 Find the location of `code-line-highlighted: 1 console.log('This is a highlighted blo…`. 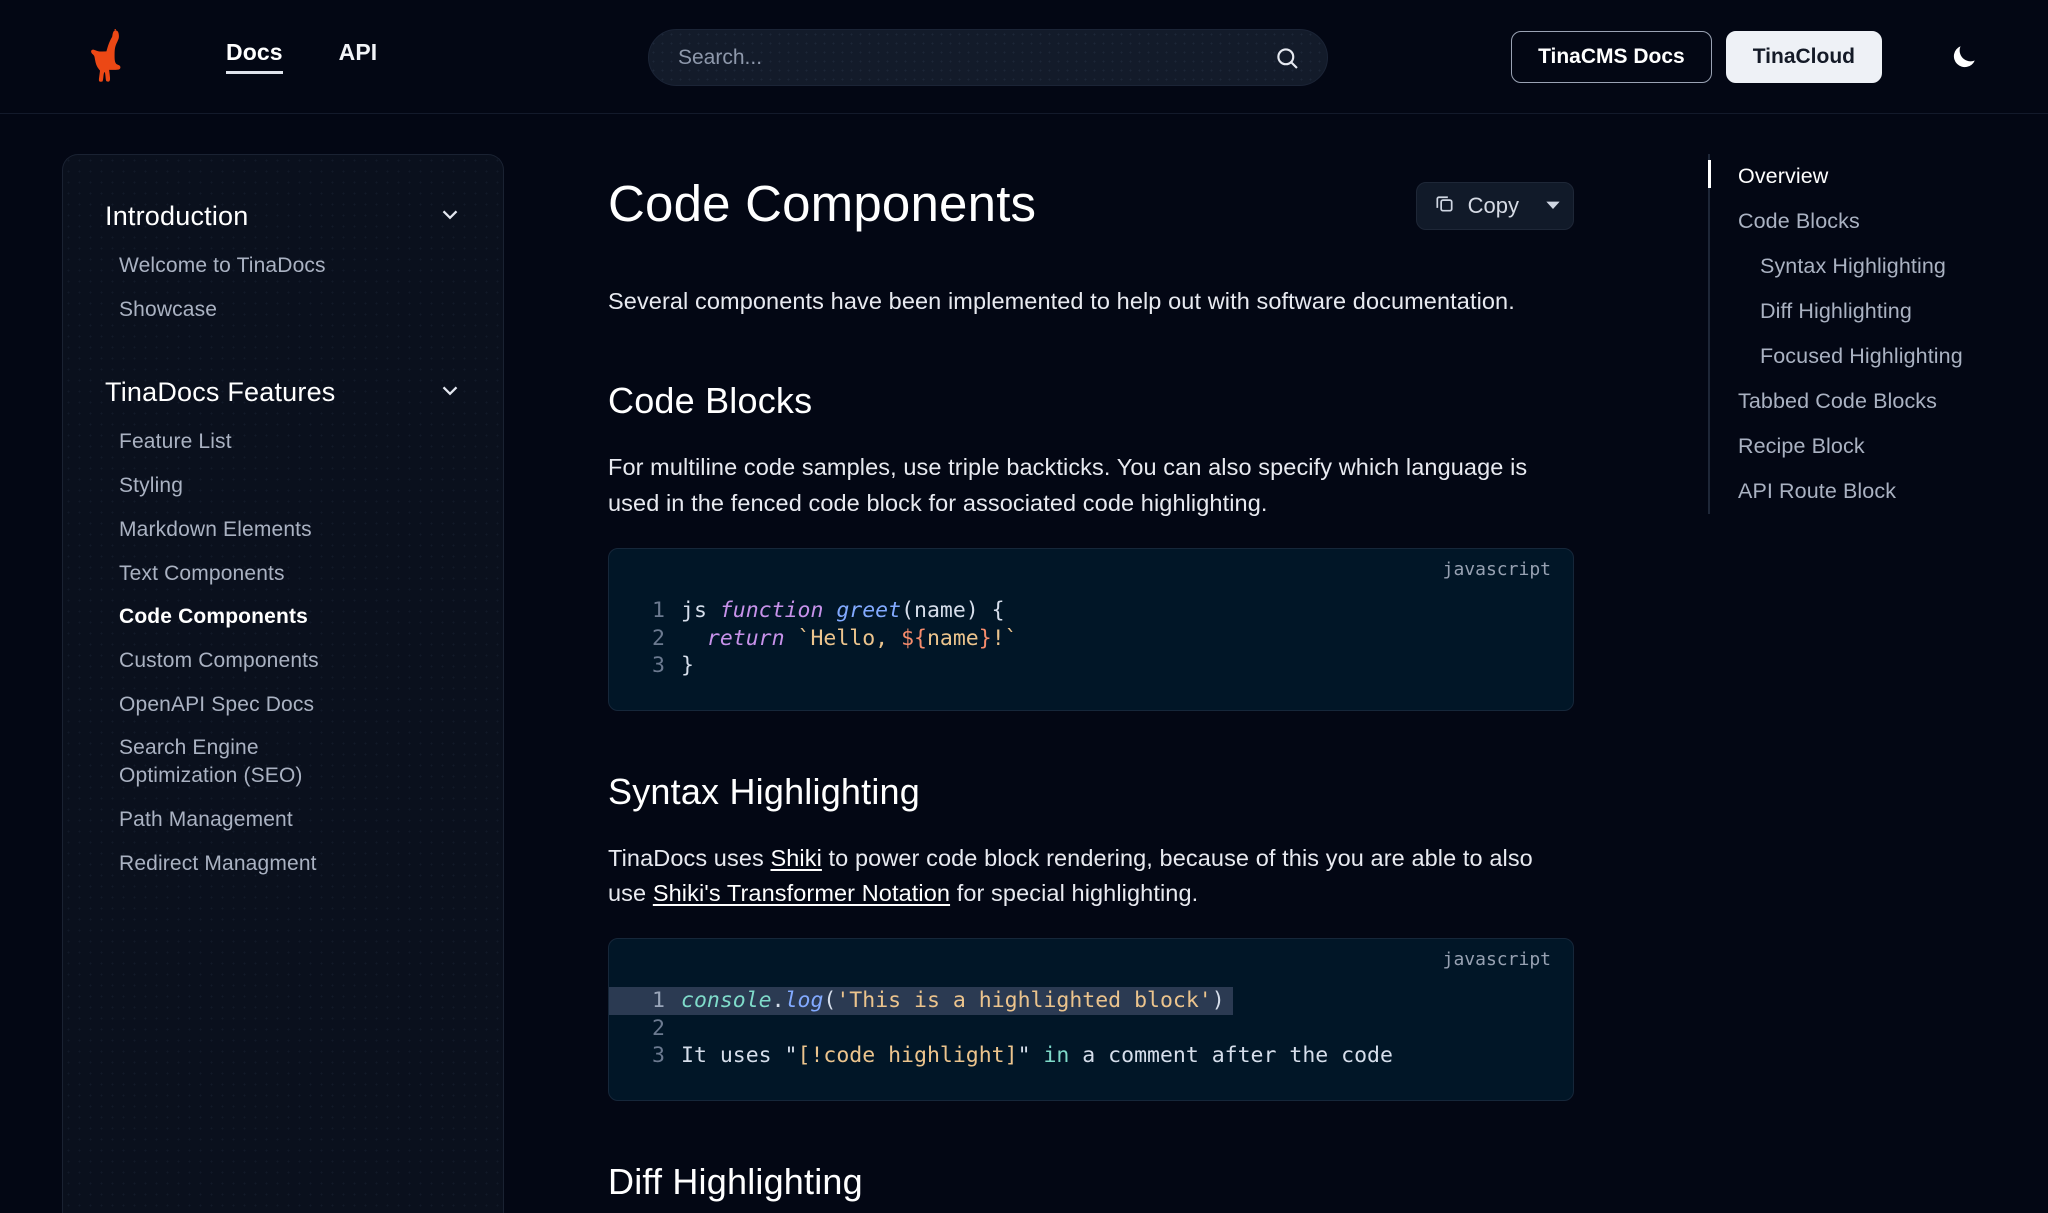

code-line-highlighted: 1 console.log('This is a highlighted blo… is located at coordinates (921, 1001).